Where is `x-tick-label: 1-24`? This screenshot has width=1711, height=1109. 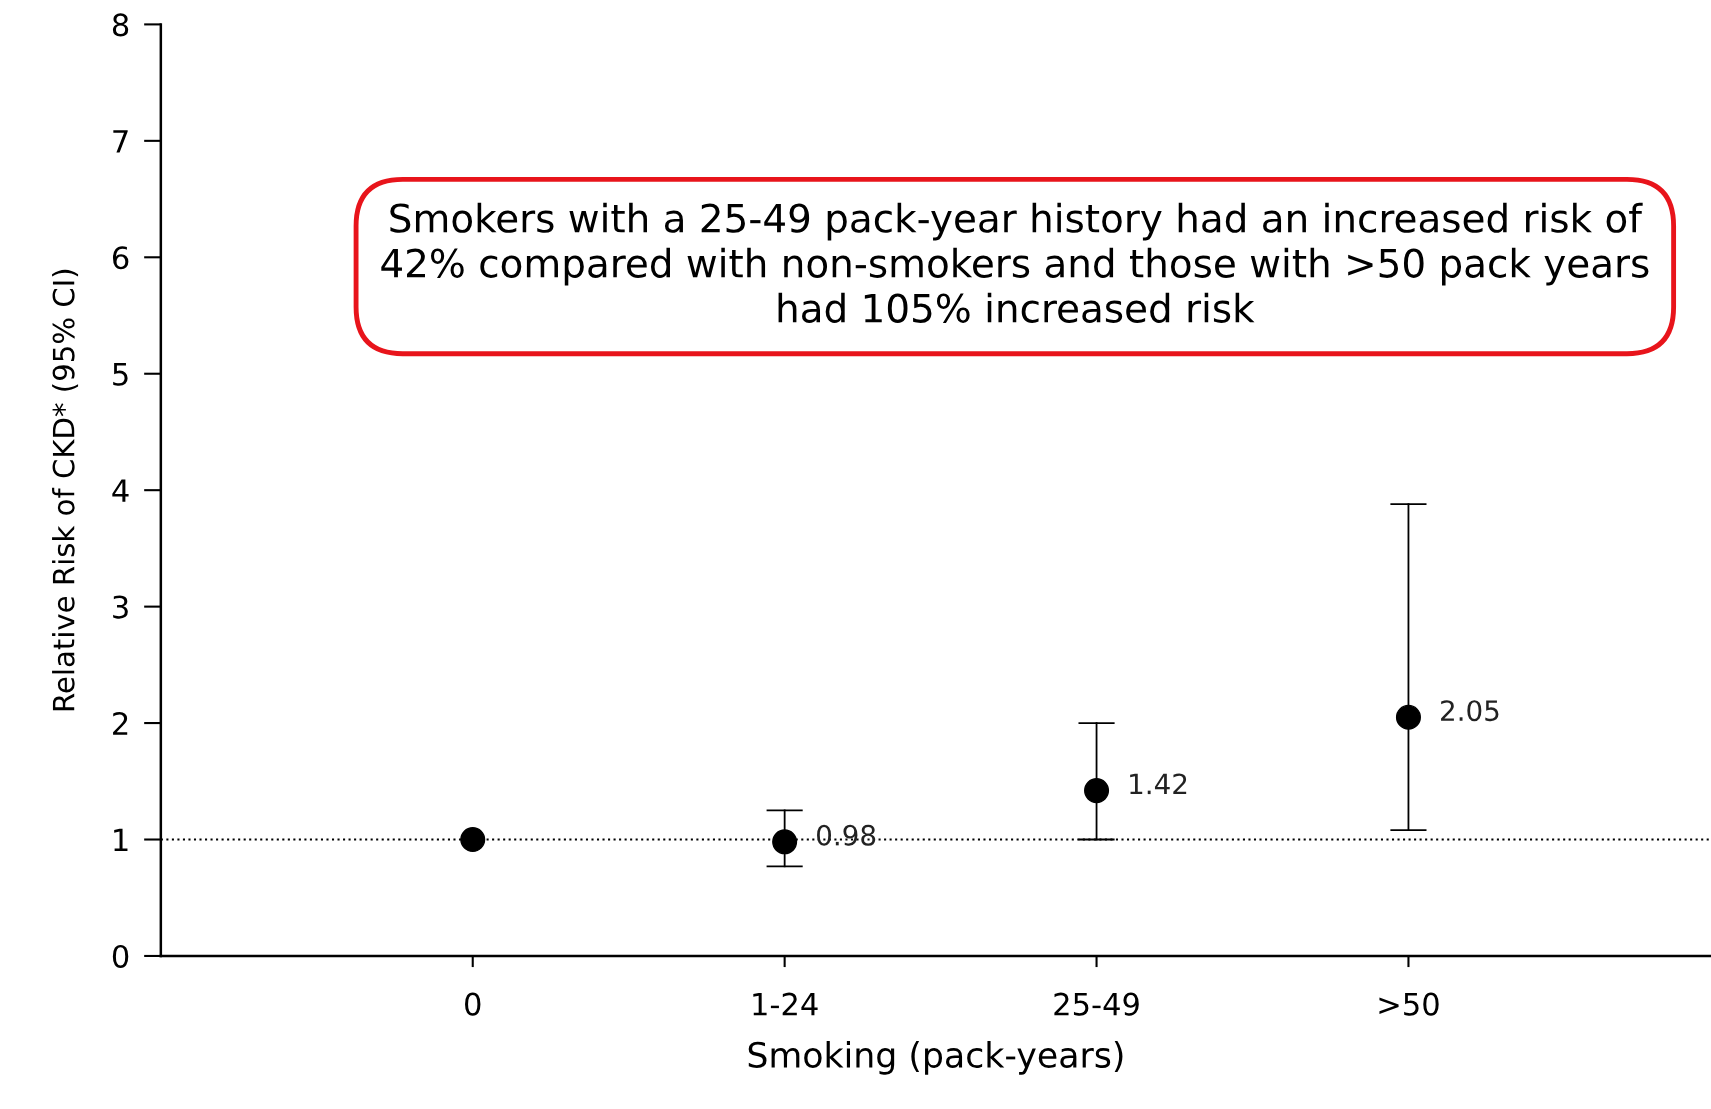 x-tick-label: 1-24 is located at coordinates (785, 1004).